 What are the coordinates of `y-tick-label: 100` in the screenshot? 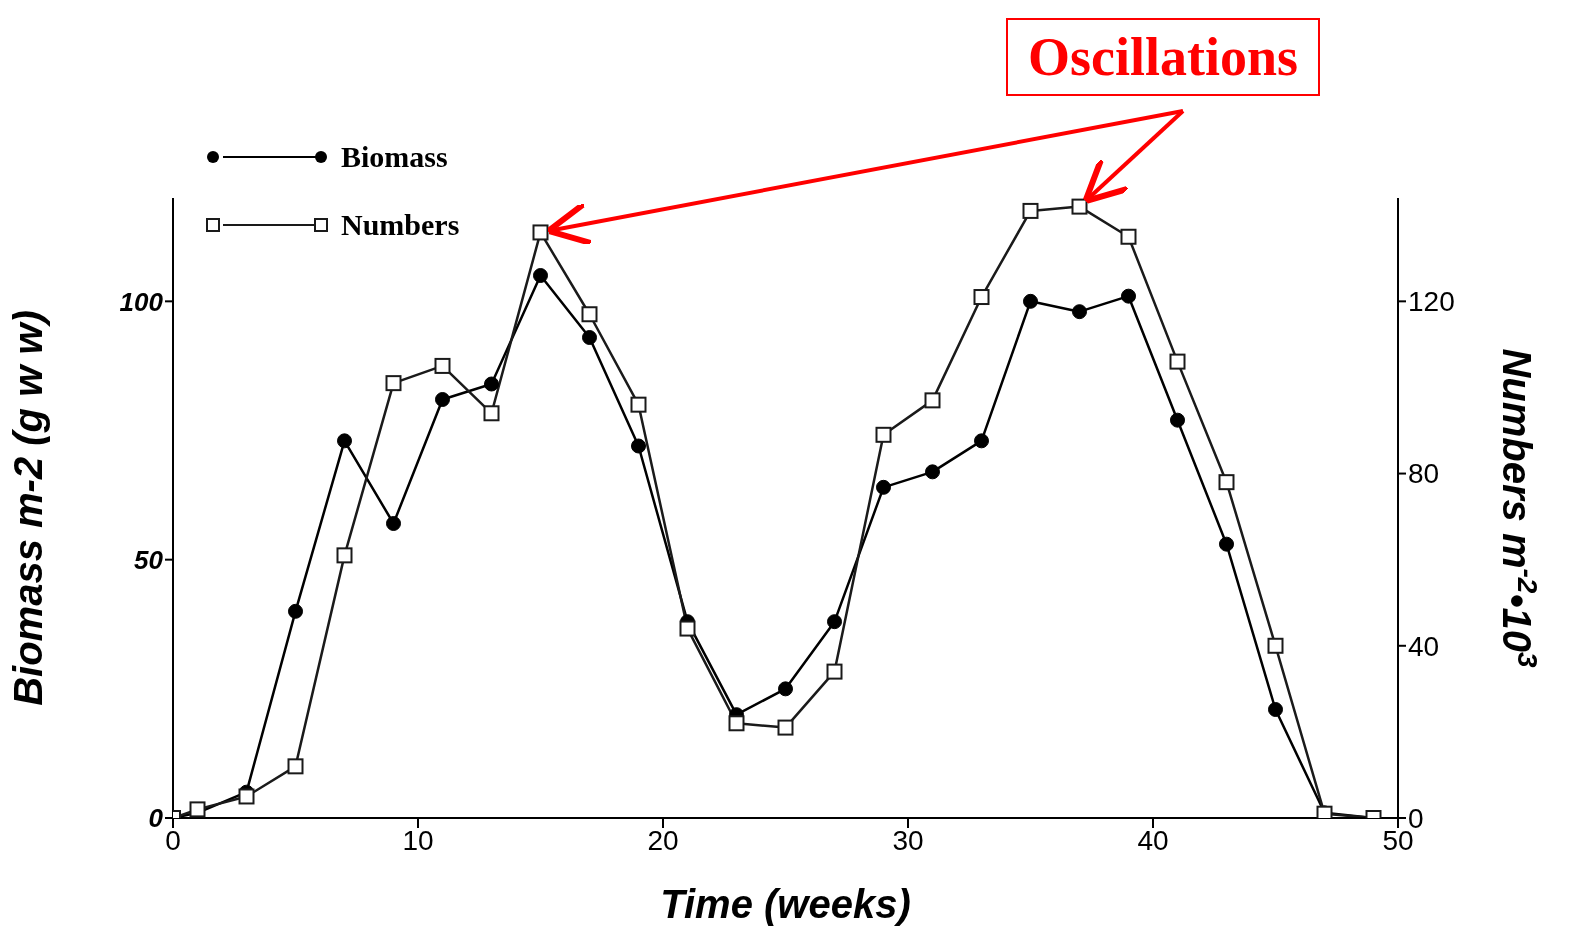 It's located at (141, 301).